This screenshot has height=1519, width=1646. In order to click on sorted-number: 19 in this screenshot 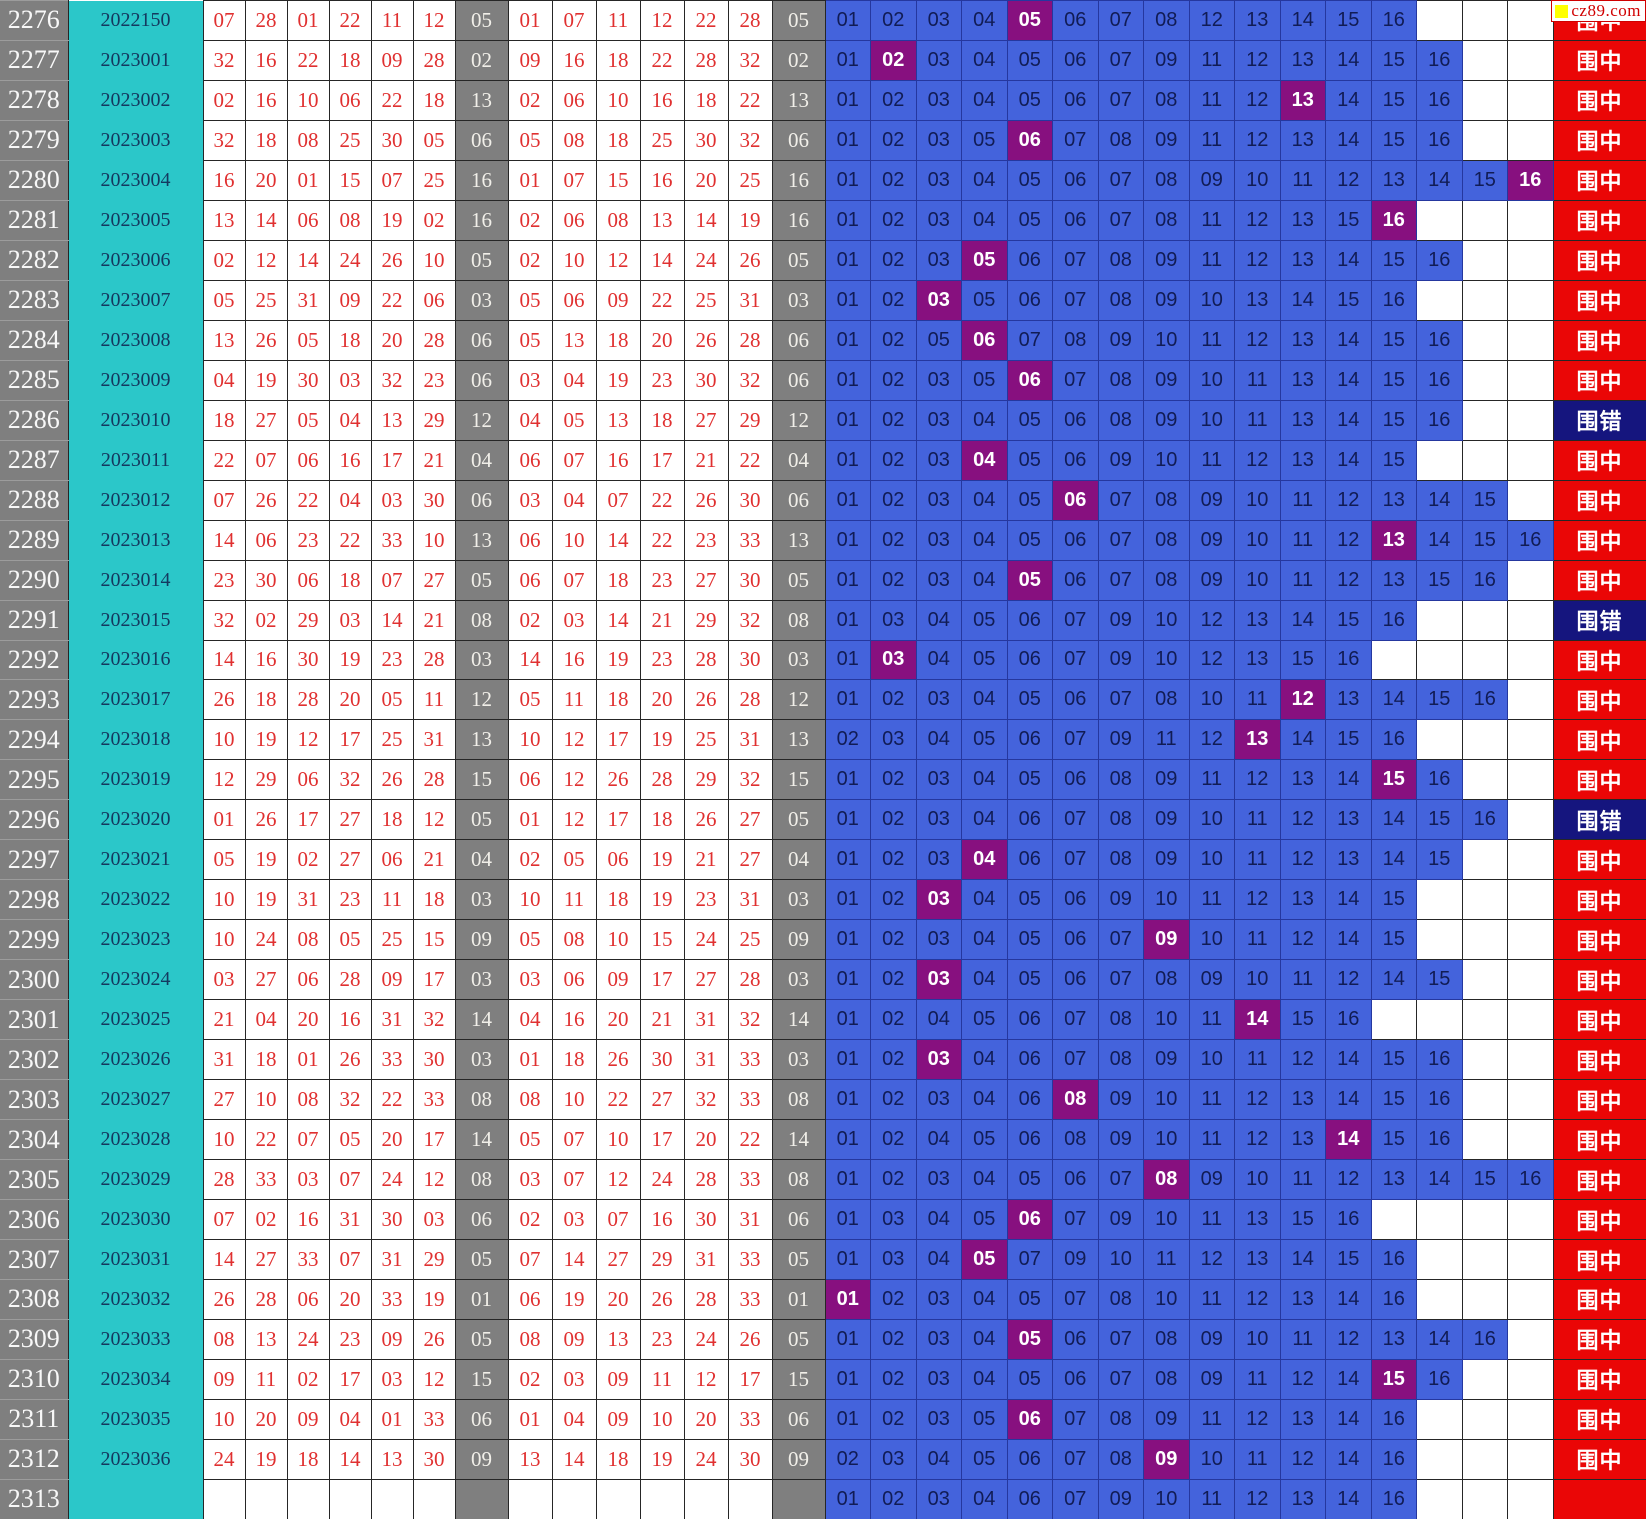, I will do `click(662, 860)`.